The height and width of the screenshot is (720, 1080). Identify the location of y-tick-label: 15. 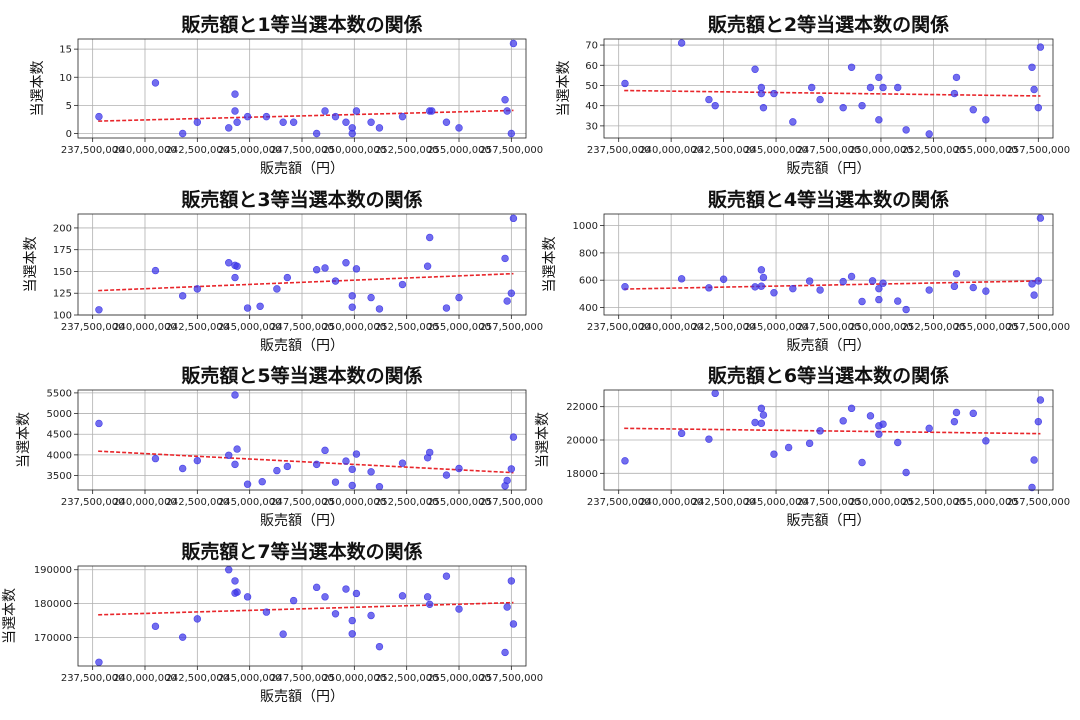
(65, 50).